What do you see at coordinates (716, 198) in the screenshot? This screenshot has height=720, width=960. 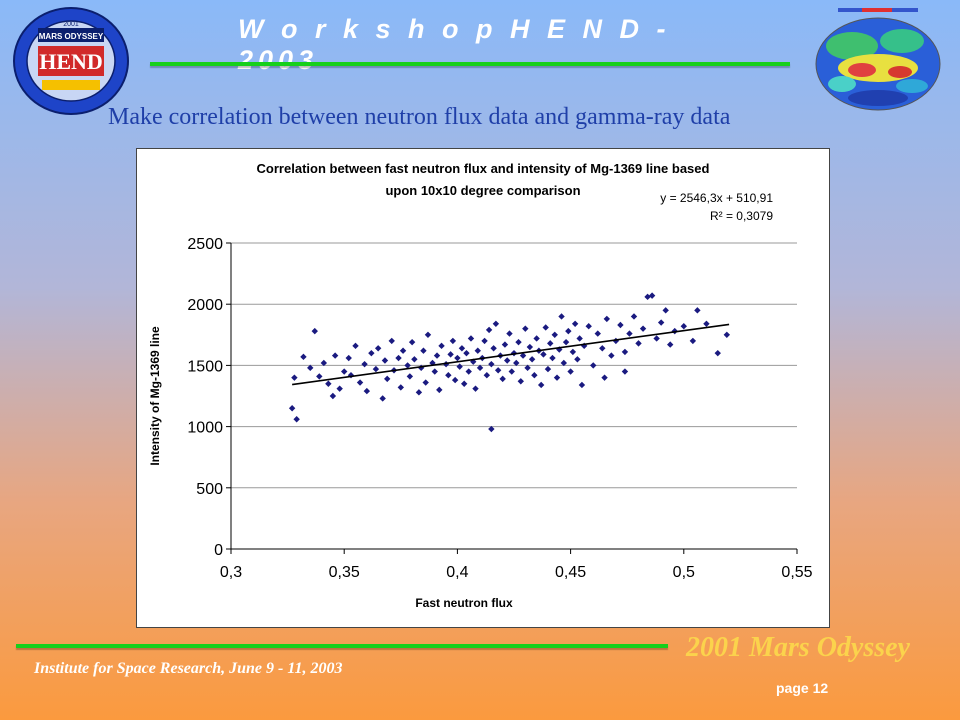 I see `trend-equation: y = 2546,3x + 510,91` at bounding box center [716, 198].